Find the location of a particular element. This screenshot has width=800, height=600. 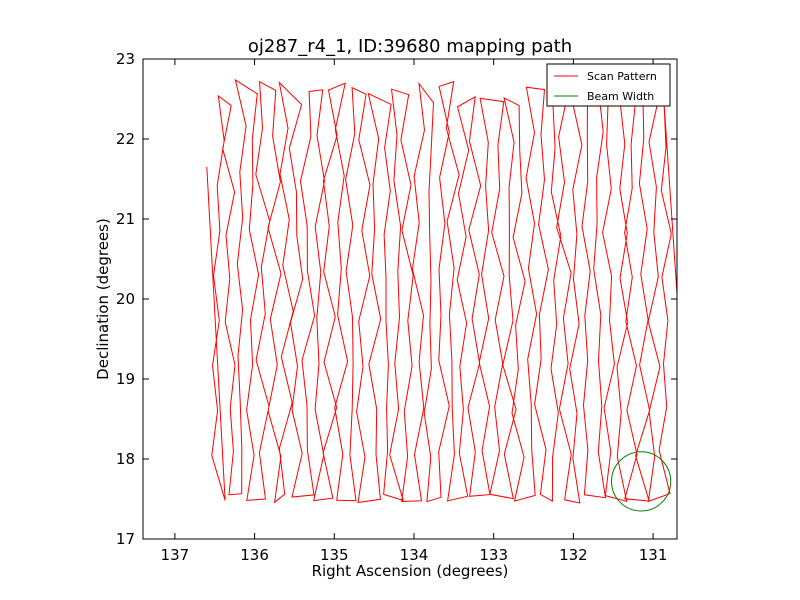

y-tick-label: 22 is located at coordinates (125, 139).